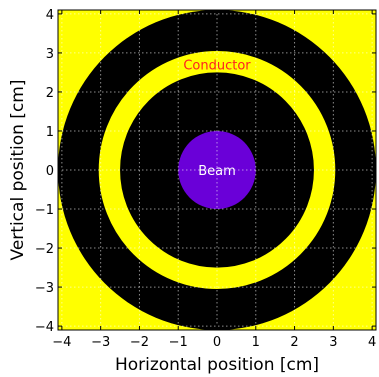 Image resolution: width=379 pixels, height=377 pixels. Describe the element at coordinates (50, 171) in the screenshot. I see `y-tick-label: 0` at that location.